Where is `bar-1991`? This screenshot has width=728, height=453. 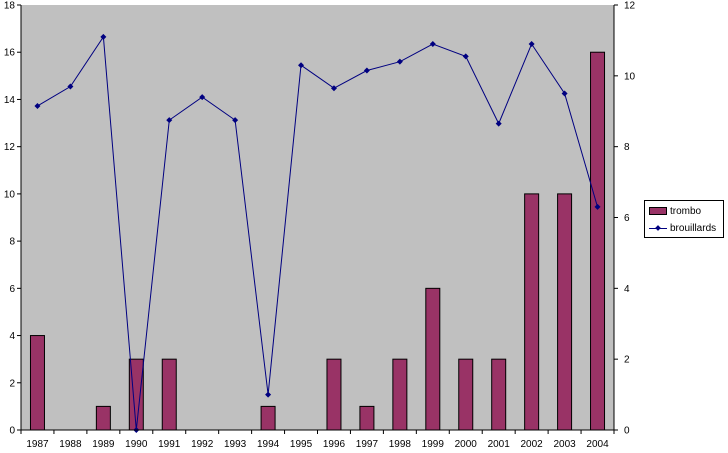 bar-1991 is located at coordinates (169, 394).